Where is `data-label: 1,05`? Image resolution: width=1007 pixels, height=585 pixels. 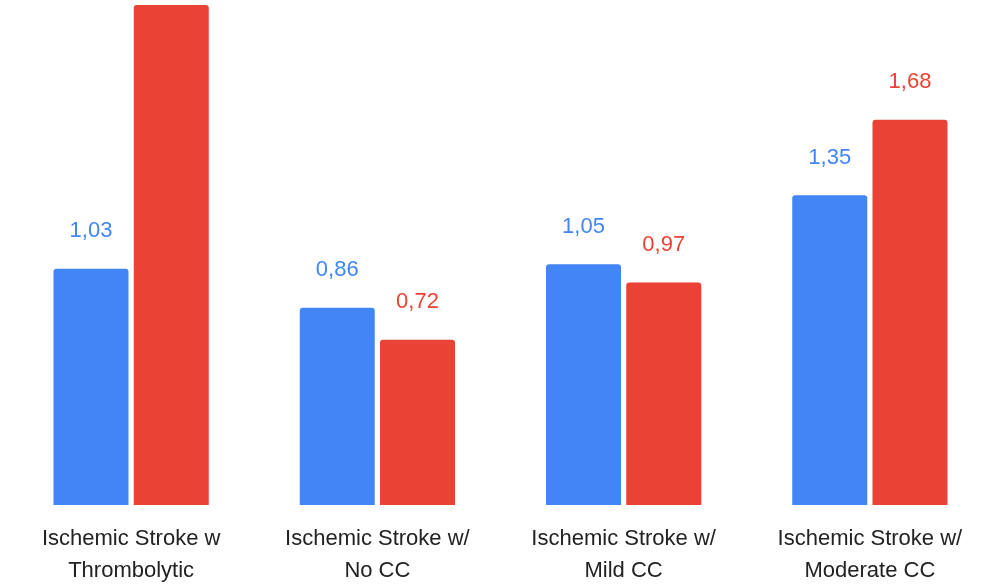 data-label: 1,05 is located at coordinates (583, 225).